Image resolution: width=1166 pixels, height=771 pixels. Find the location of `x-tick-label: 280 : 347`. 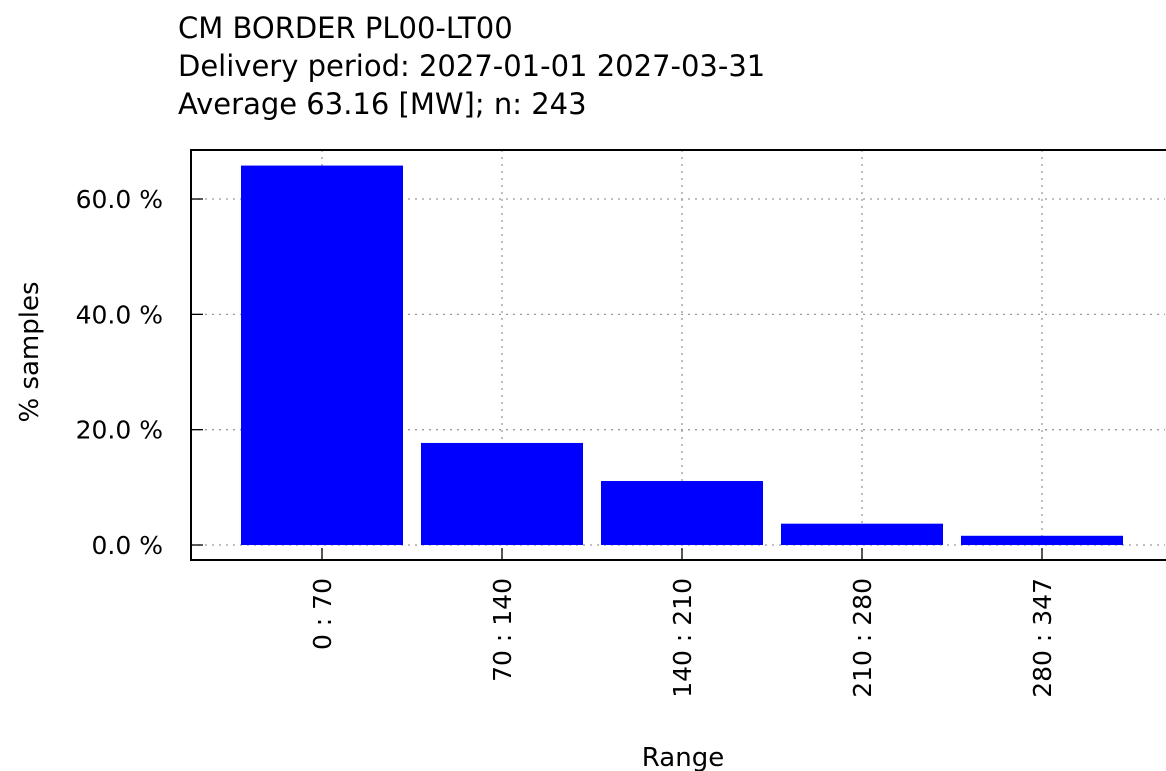

x-tick-label: 280 : 347 is located at coordinates (1042, 638).